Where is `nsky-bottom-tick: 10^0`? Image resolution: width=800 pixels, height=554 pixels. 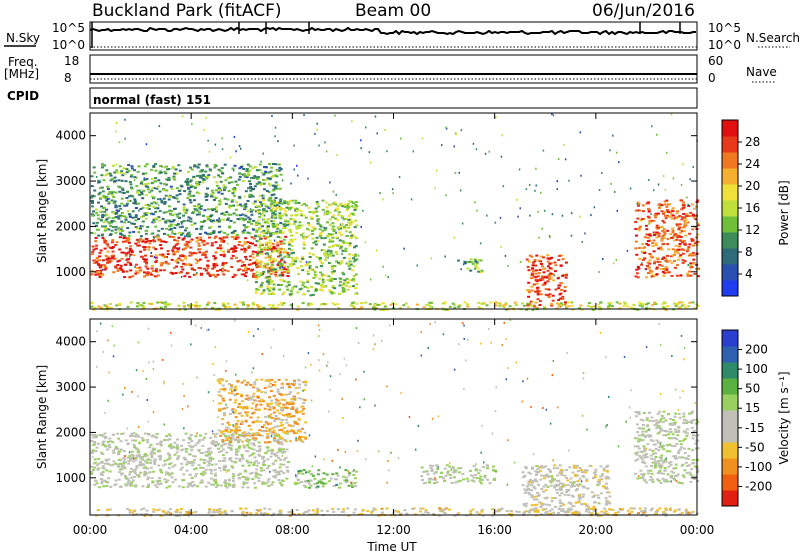
nsky-bottom-tick: 10^0 is located at coordinates (68, 45).